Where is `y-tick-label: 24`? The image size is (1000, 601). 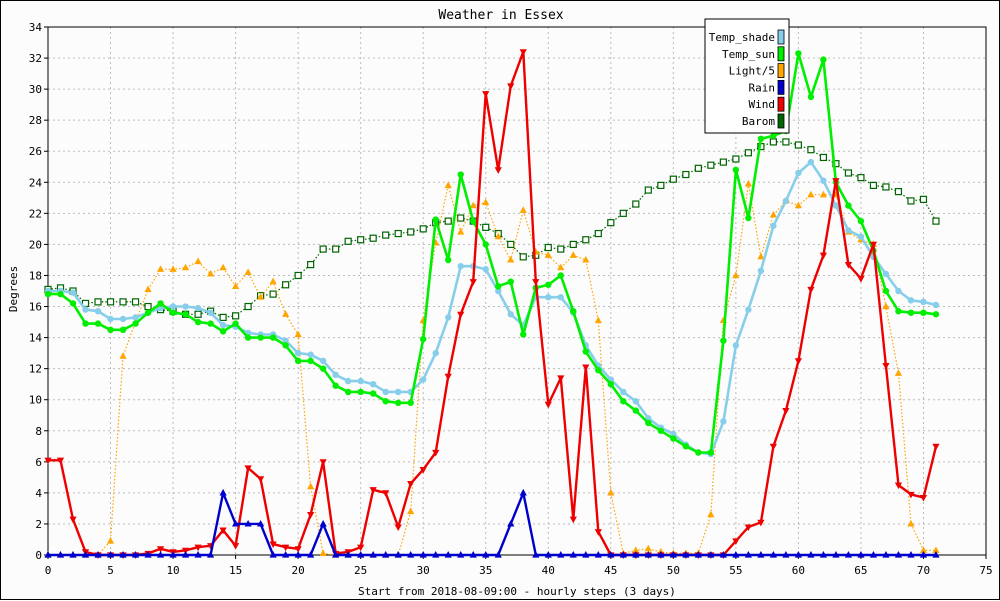
y-tick-label: 24 is located at coordinates (36, 182).